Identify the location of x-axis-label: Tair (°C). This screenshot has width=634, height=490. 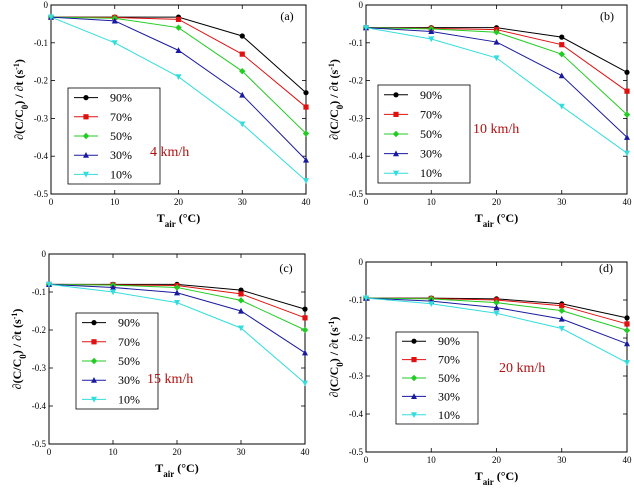
(176, 470).